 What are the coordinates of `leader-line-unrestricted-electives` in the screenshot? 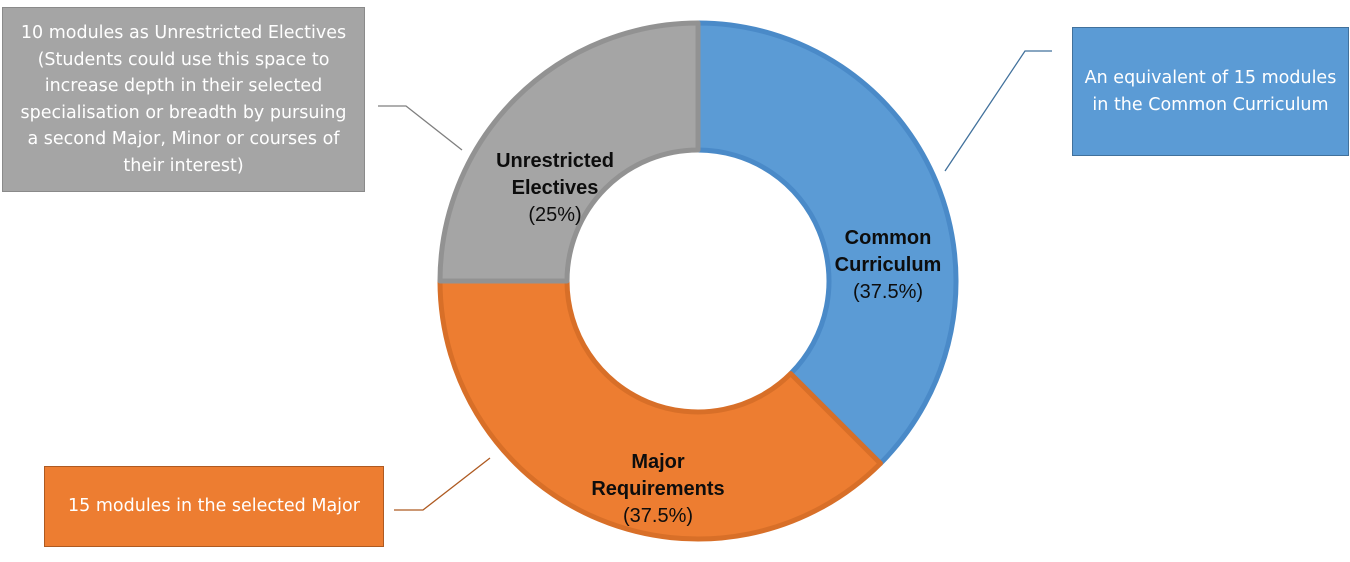 It's located at (420, 128).